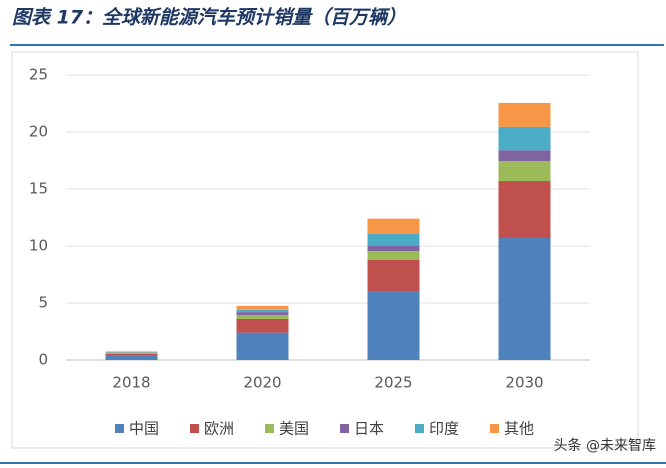  Describe the element at coordinates (38, 132) in the screenshot. I see `y-tick-label: 20` at that location.